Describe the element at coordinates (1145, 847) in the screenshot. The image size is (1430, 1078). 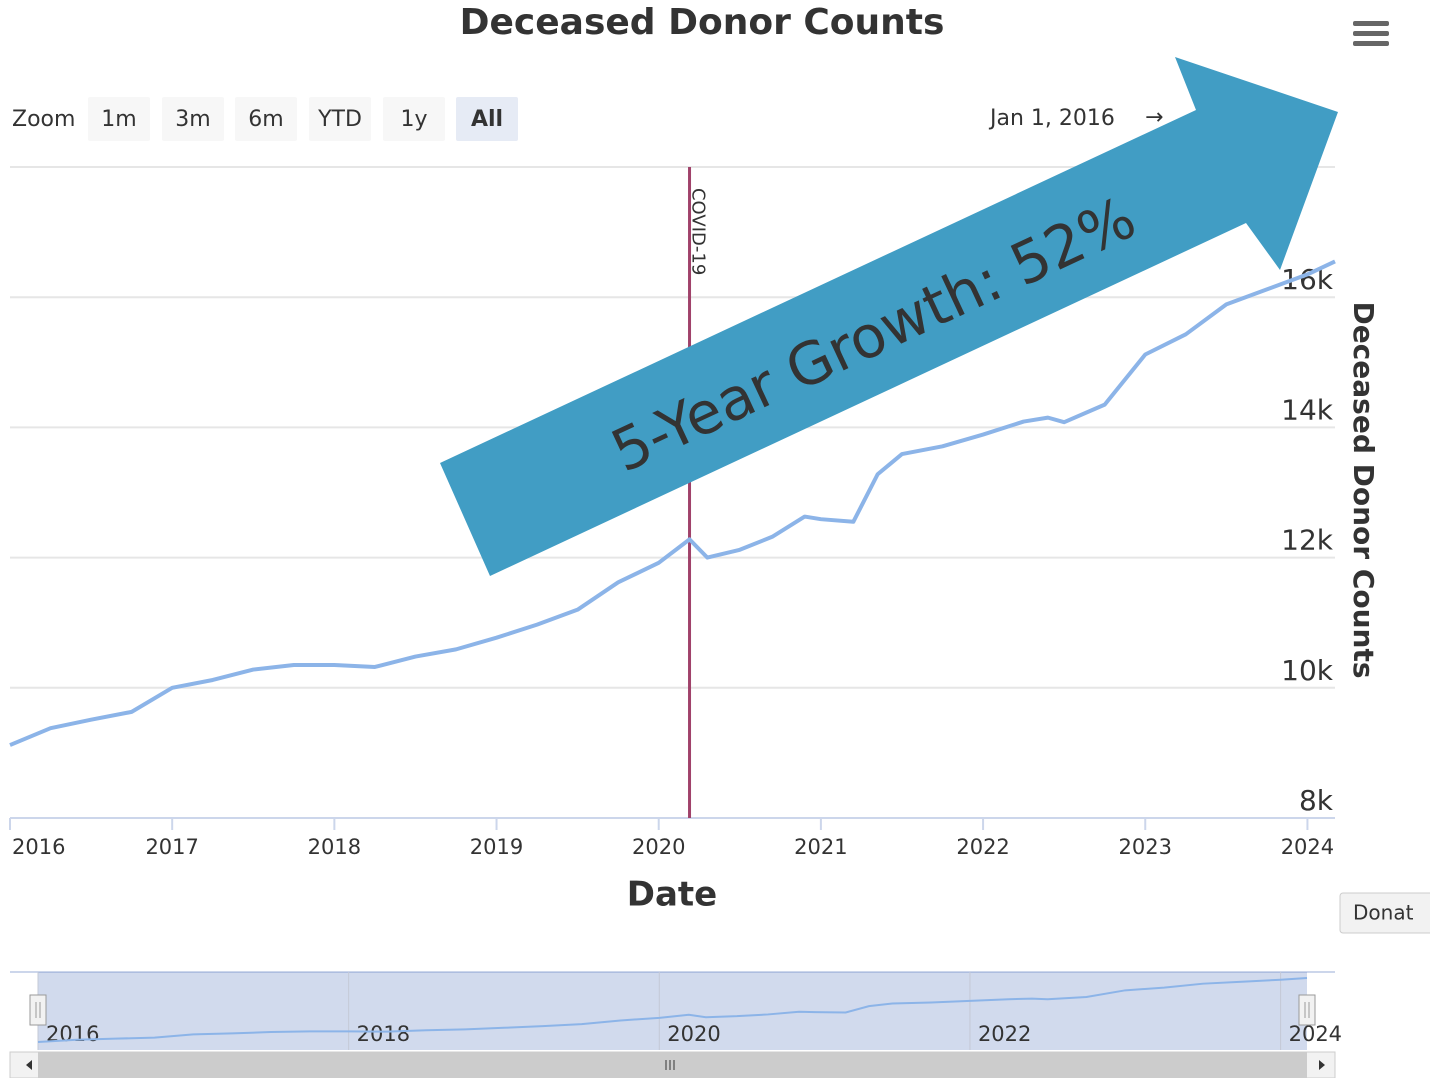
I see `x-tick-label: 2023` at that location.